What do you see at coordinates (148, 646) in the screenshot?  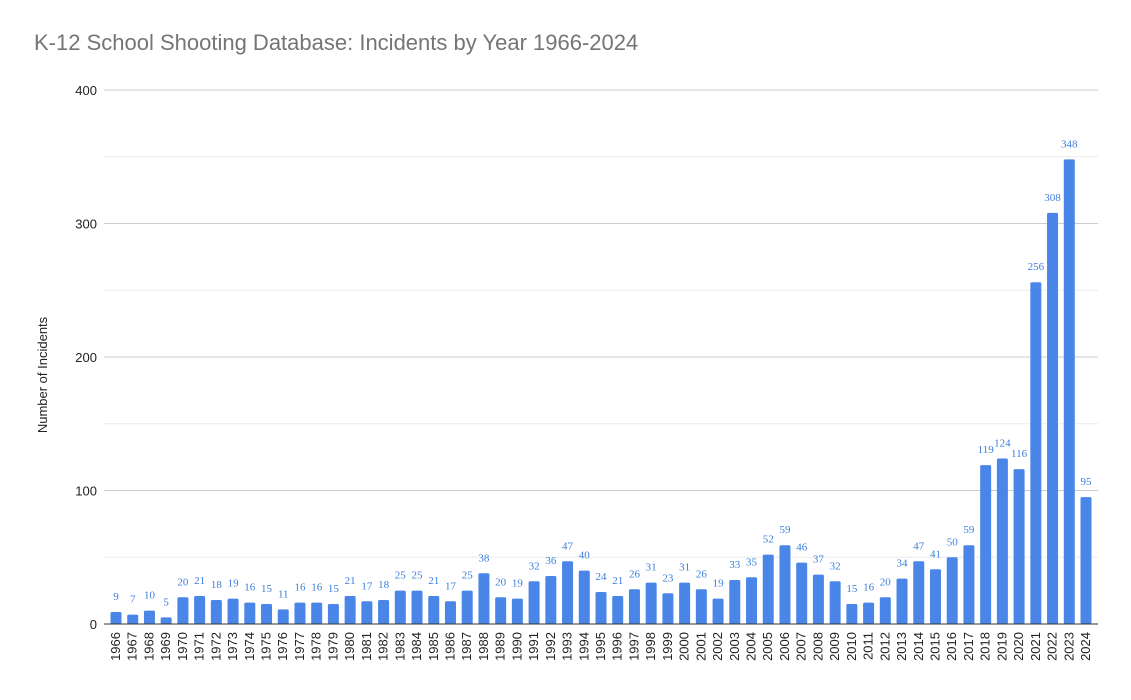 I see `x-tick-label: 1968` at bounding box center [148, 646].